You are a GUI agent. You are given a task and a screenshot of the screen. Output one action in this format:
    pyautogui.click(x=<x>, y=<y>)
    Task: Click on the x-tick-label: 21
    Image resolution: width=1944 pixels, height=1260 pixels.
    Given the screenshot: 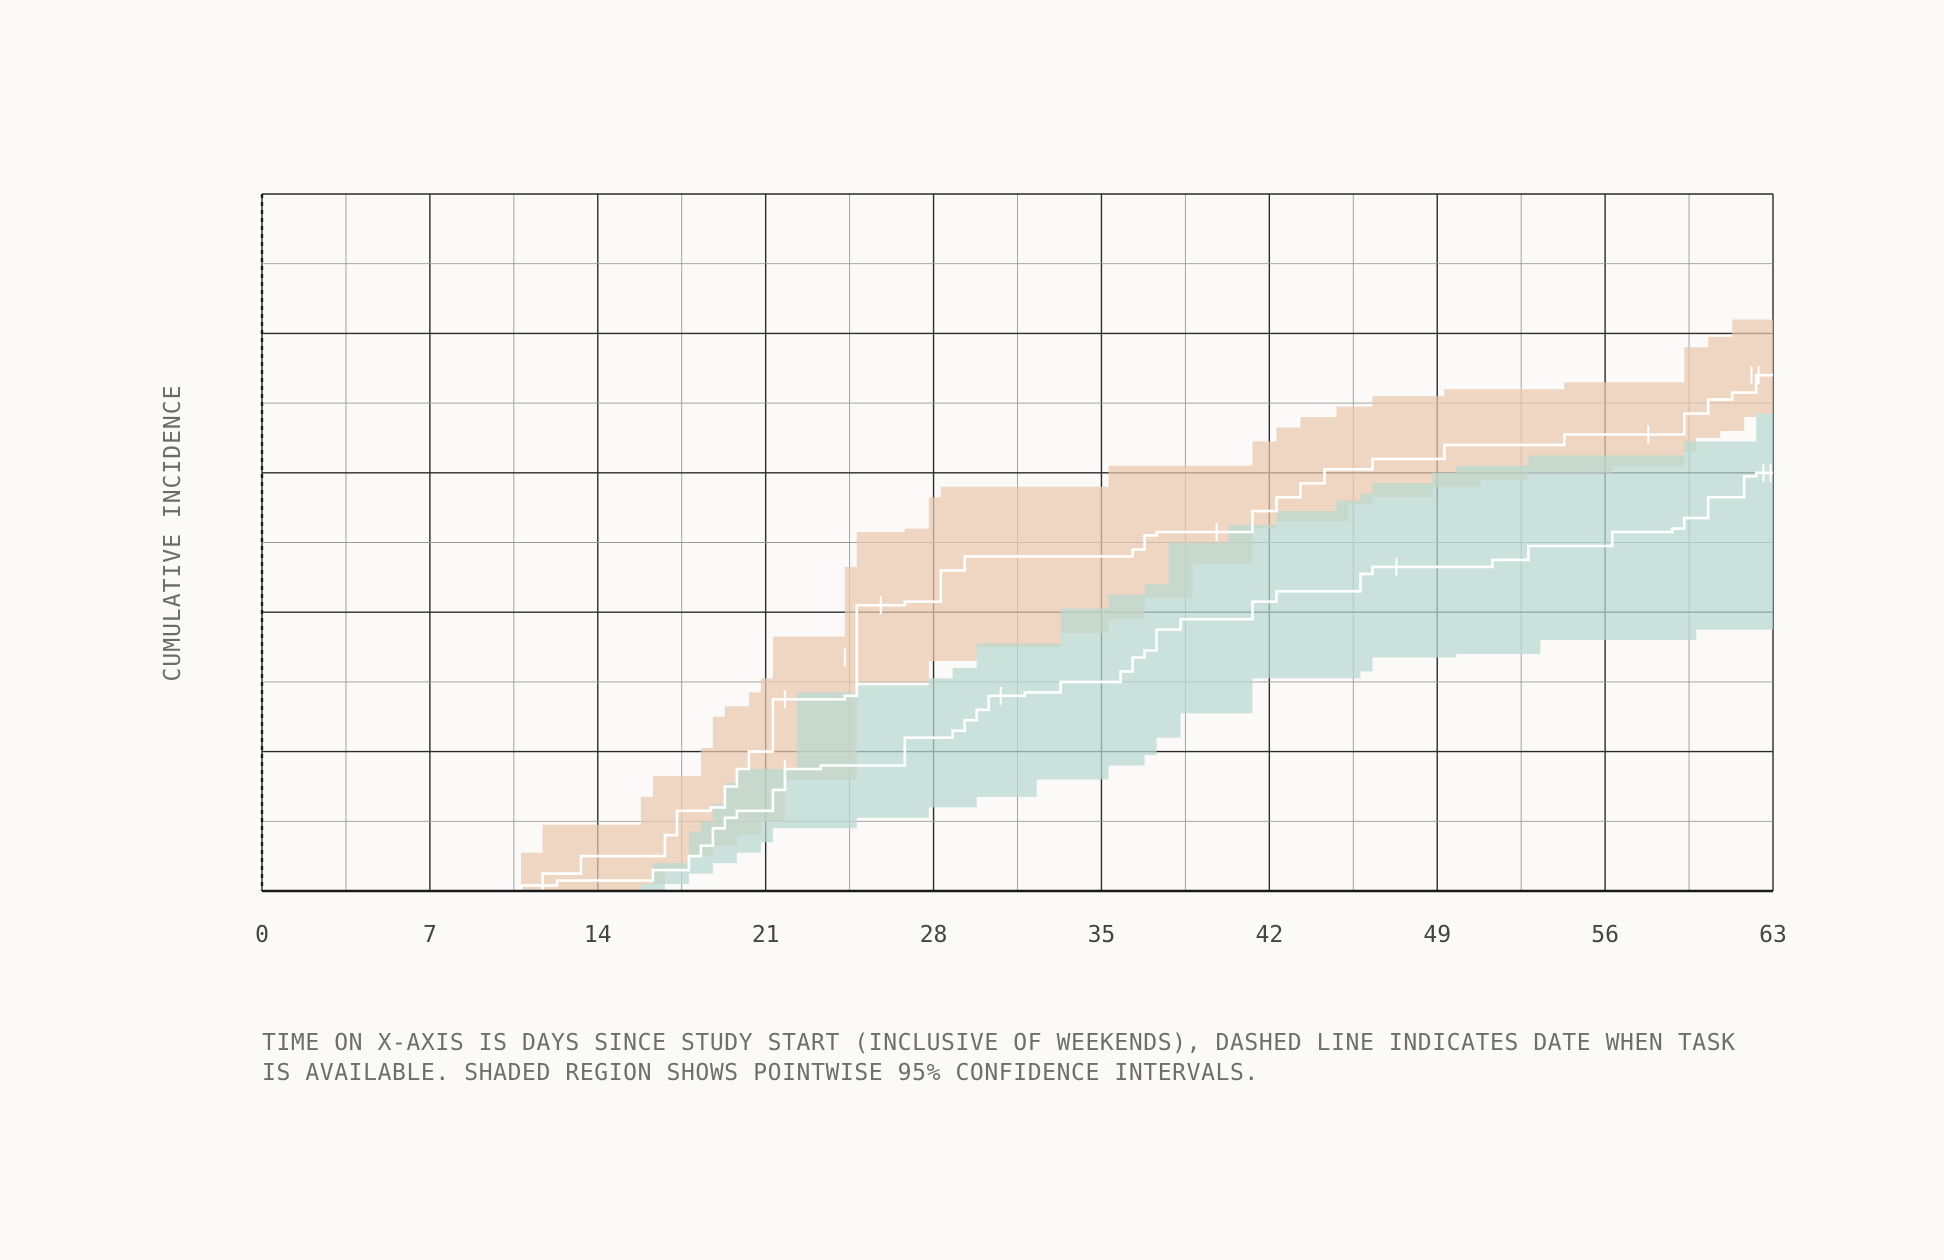 What is the action you would take?
    pyautogui.click(x=766, y=935)
    